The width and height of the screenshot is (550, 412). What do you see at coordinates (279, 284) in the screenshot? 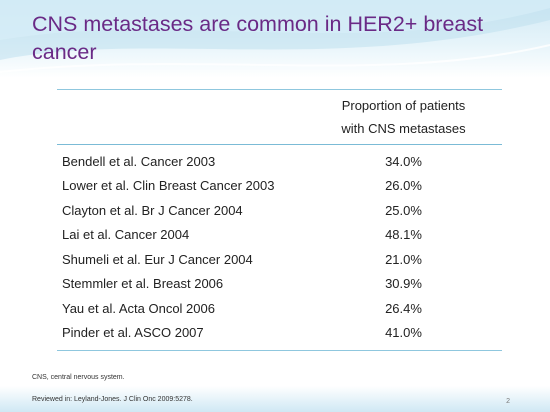
I see `table-row: Stemmler et al. Breast 2006 30.9%` at bounding box center [279, 284].